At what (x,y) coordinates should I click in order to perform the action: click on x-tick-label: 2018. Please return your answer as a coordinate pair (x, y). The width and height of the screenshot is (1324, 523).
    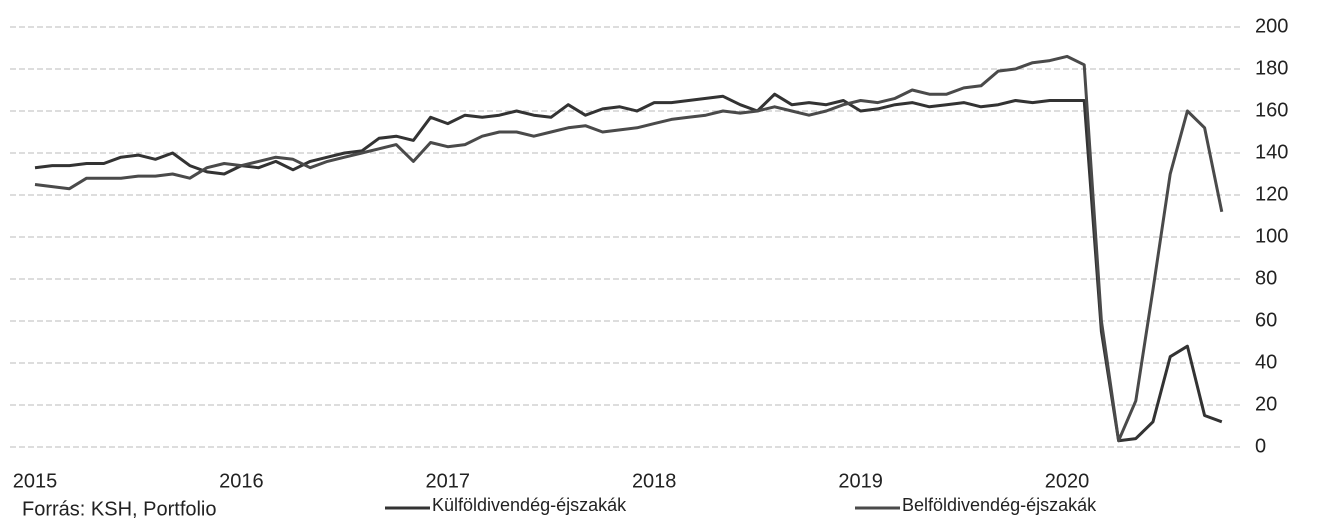
    Looking at the image, I should click on (654, 481).